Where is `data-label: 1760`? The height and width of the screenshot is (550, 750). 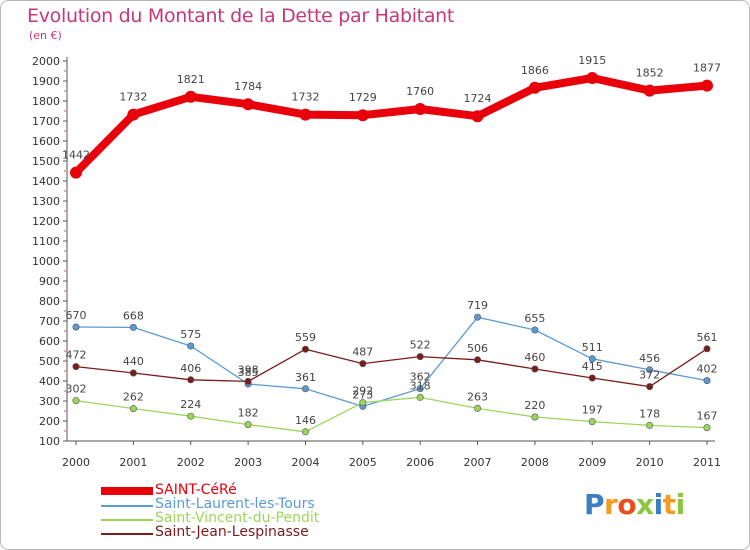 data-label: 1760 is located at coordinates (420, 91).